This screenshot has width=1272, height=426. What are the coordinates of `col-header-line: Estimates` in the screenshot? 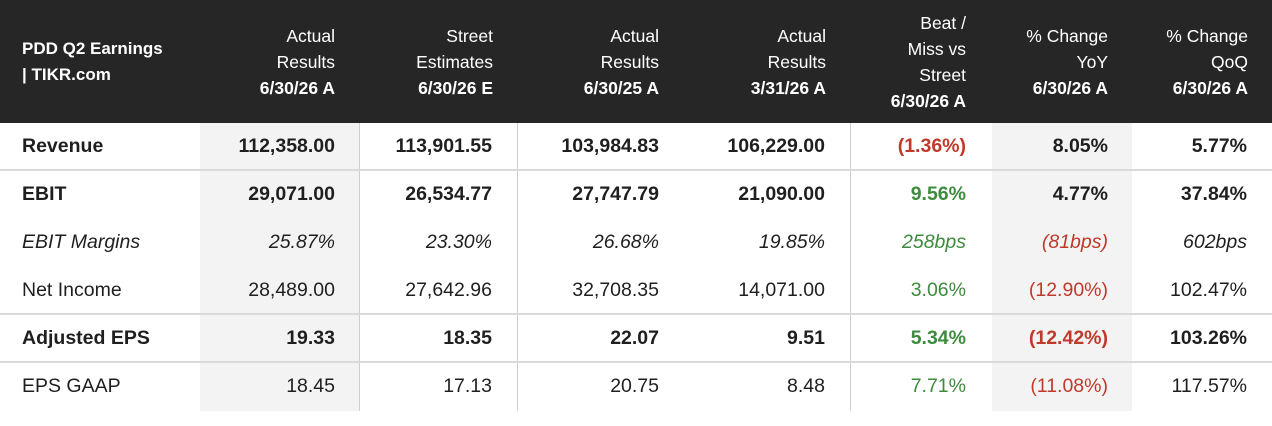 It's located at (454, 61).